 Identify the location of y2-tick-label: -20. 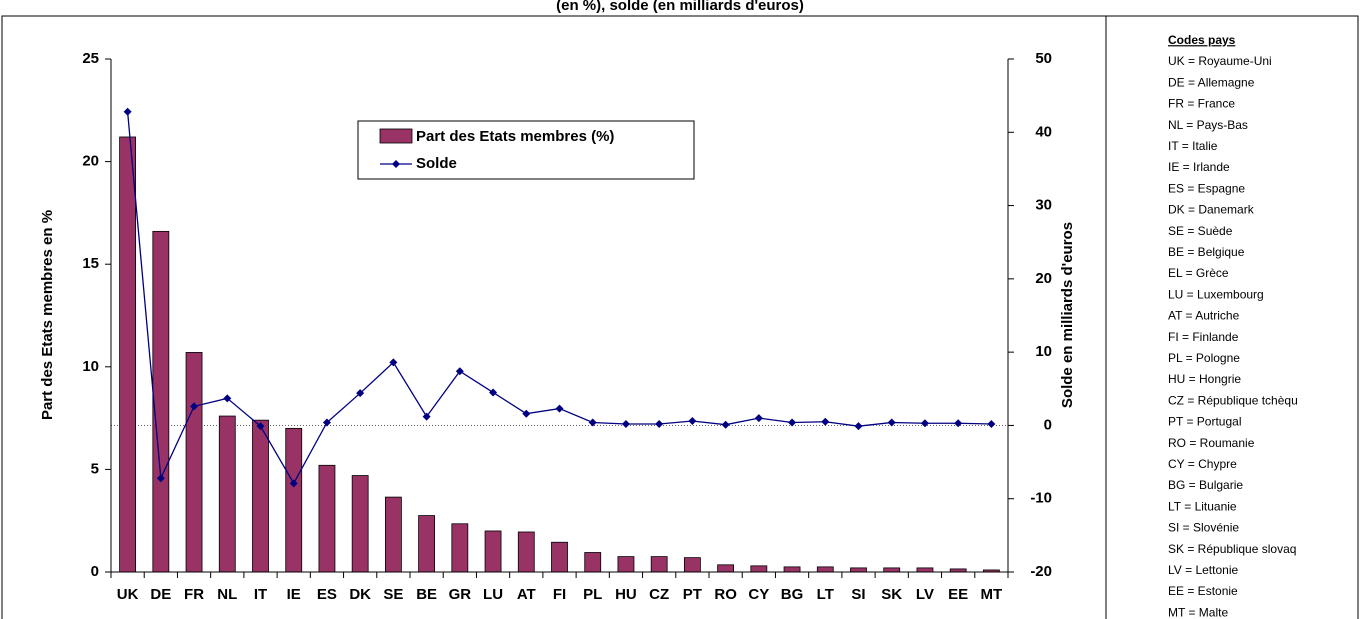
(1041, 571).